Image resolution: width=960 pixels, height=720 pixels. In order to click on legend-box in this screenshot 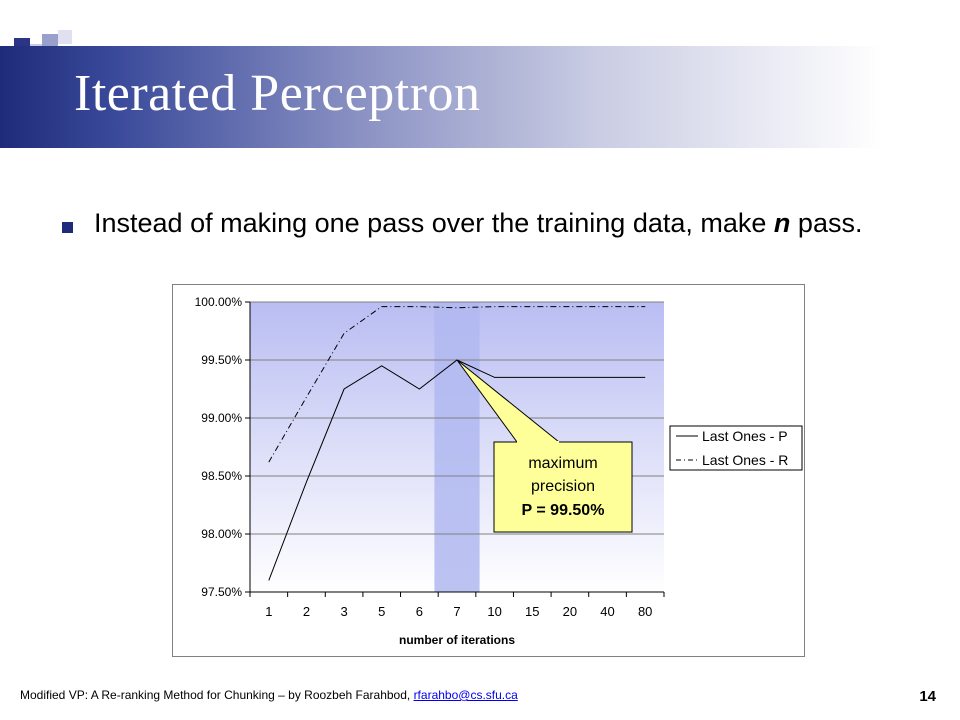, I will do `click(736, 448)`.